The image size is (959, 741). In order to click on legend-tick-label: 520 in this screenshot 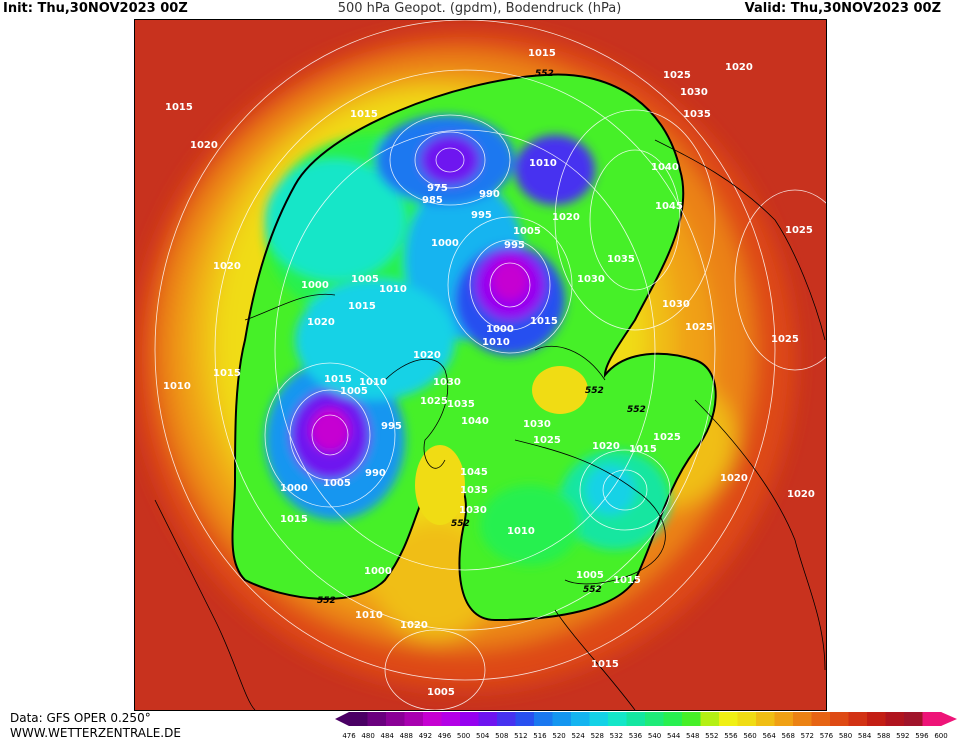, I will do `click(558, 736)`.